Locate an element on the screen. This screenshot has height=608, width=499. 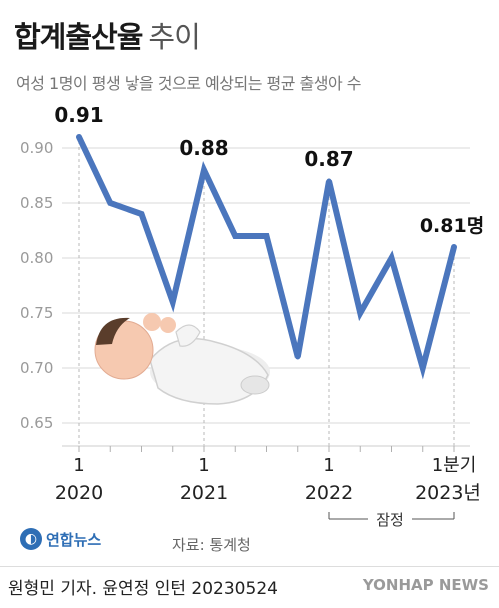
xtick-year-label: 2020 is located at coordinates (79, 493).